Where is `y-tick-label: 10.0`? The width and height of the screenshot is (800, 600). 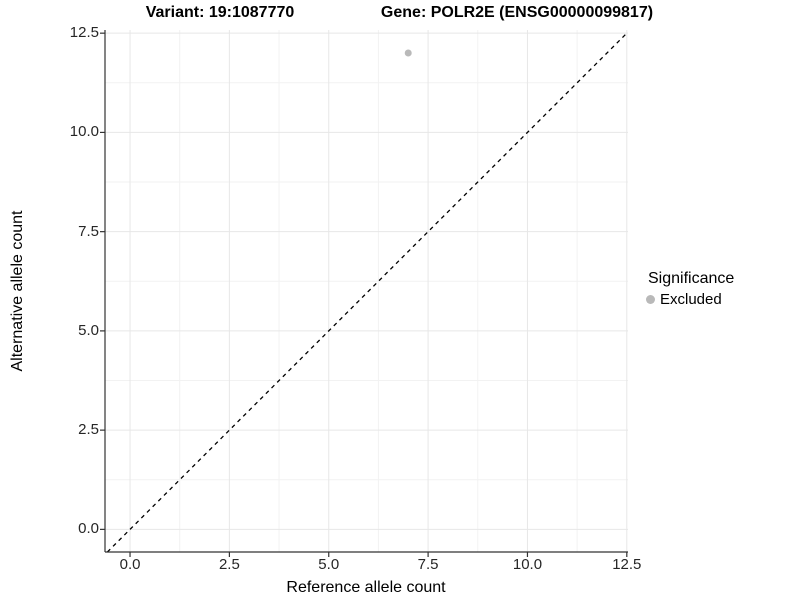
y-tick-label: 10.0 is located at coordinates (84, 132).